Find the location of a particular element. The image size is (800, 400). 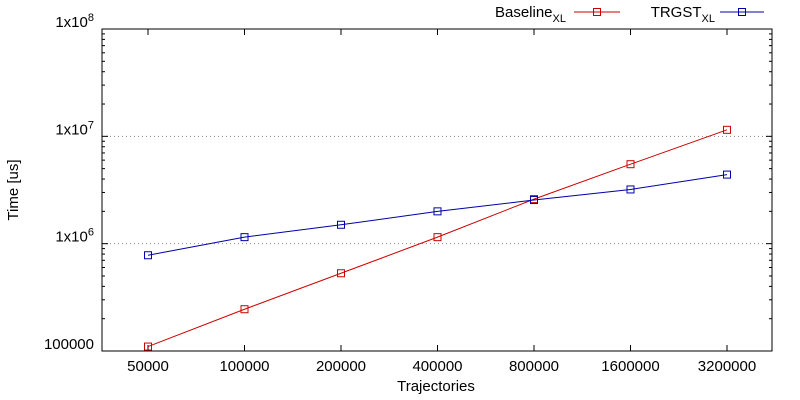

y-axis-title: Time [us] is located at coordinates (13, 189).